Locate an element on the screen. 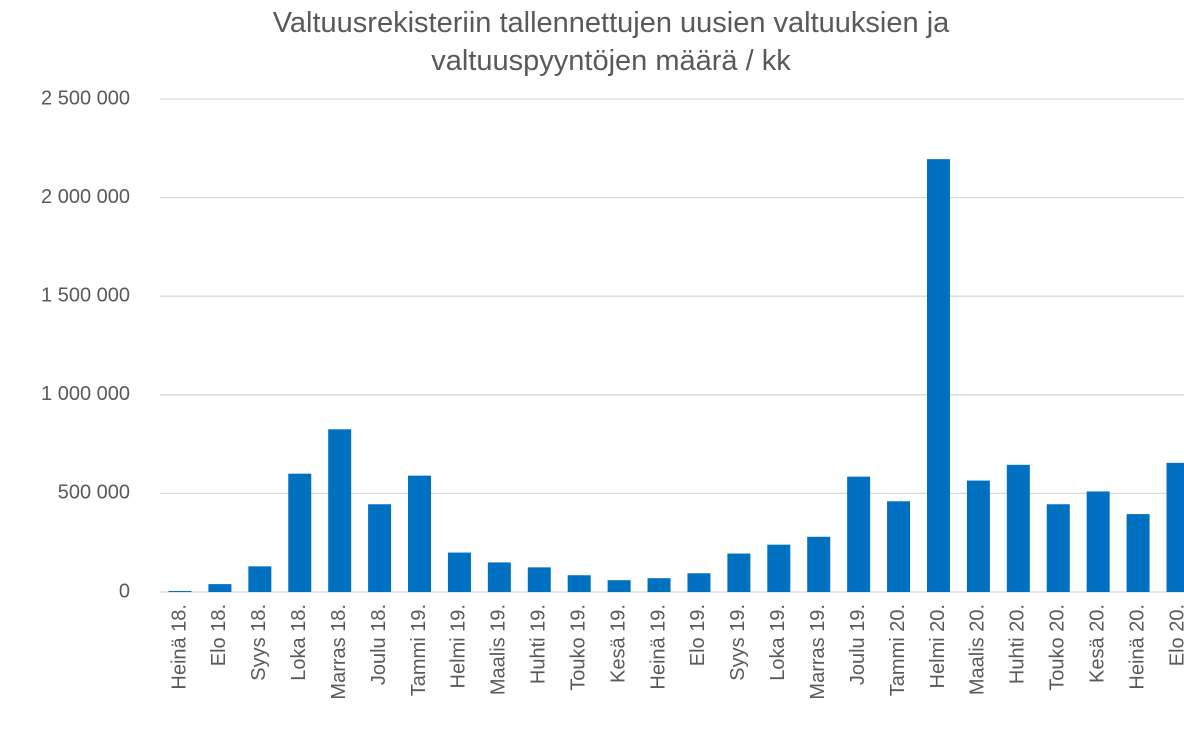 This screenshot has height=739, width=1184. x-tick-label: Syys 18. is located at coordinates (259, 642).